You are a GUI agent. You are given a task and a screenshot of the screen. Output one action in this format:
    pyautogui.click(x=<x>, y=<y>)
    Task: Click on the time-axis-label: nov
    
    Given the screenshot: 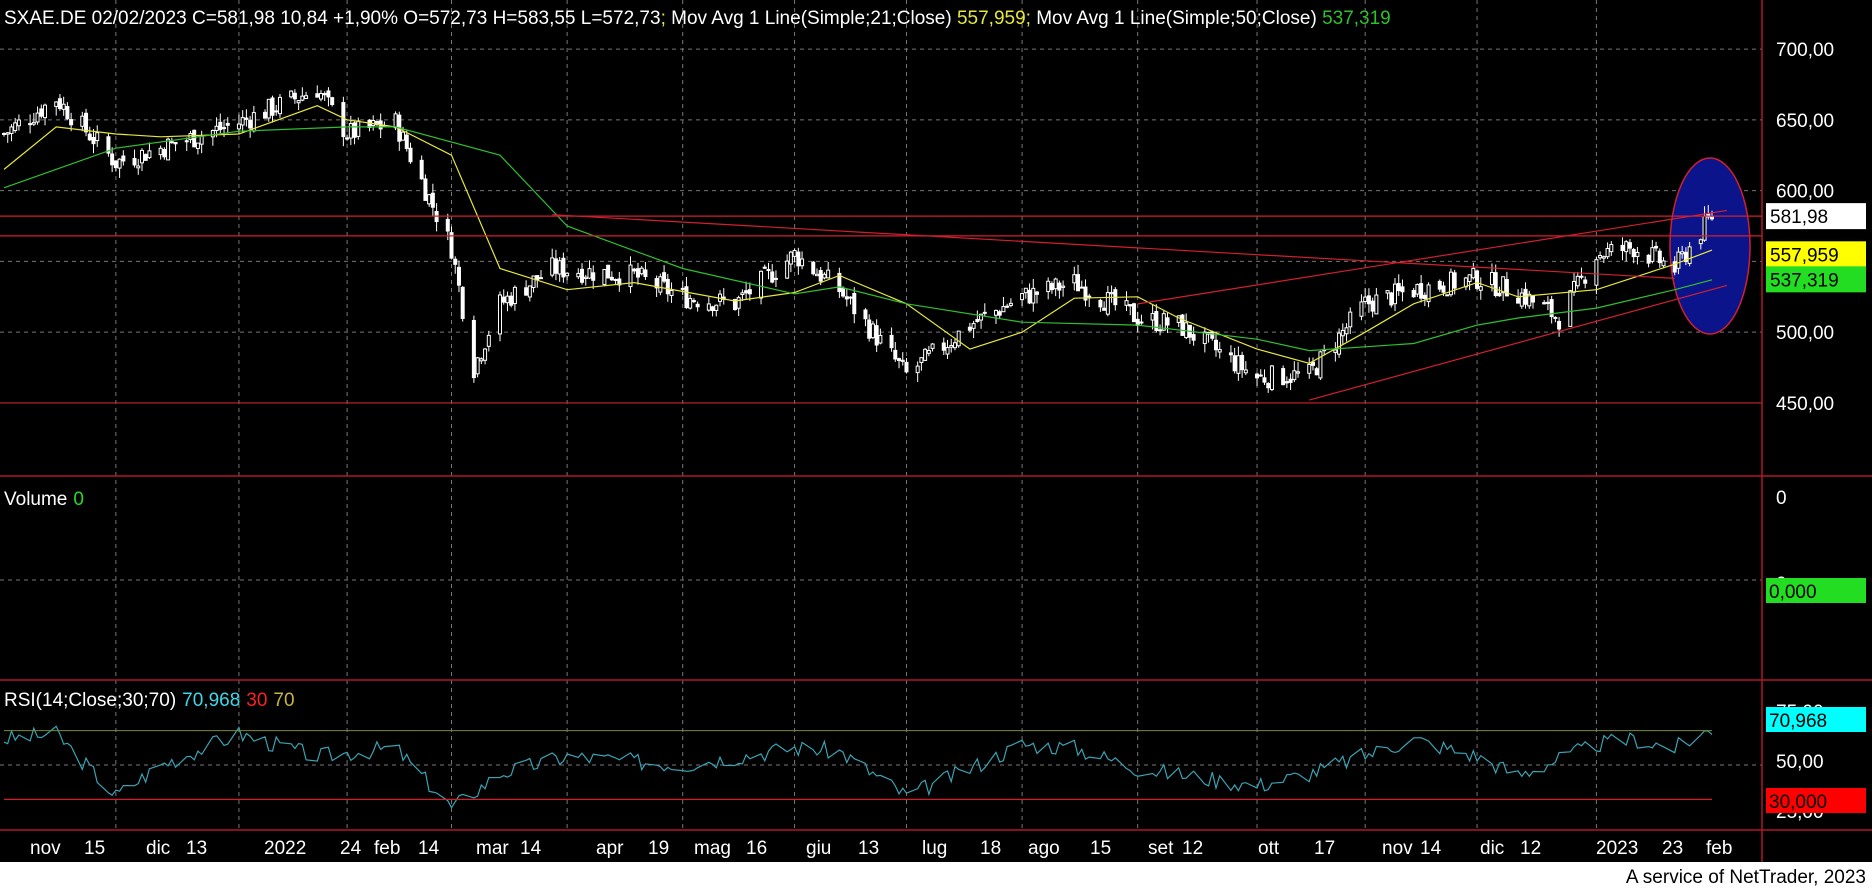 What is the action you would take?
    pyautogui.click(x=45, y=848)
    